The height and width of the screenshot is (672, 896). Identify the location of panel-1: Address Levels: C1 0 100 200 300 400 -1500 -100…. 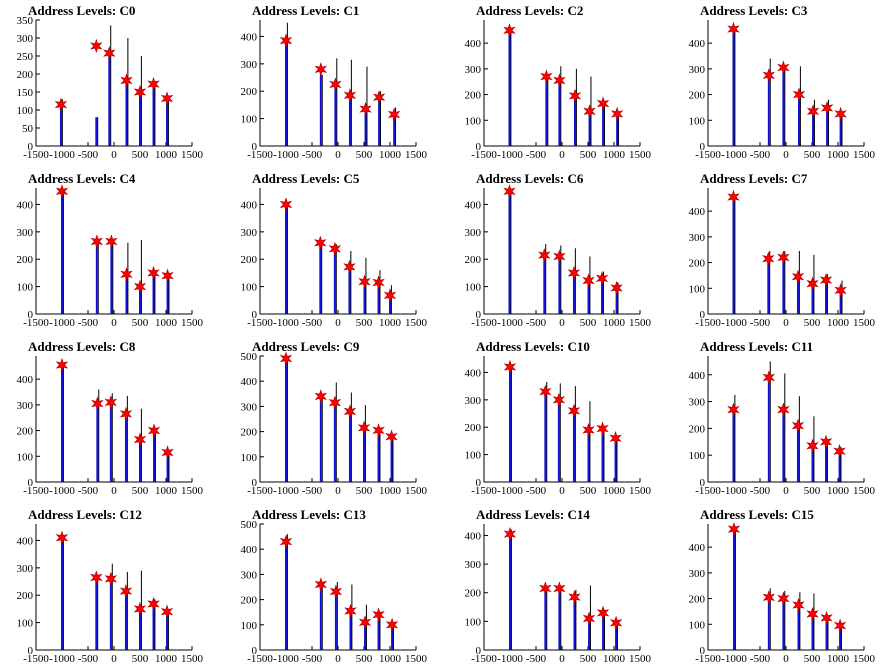
(334, 82).